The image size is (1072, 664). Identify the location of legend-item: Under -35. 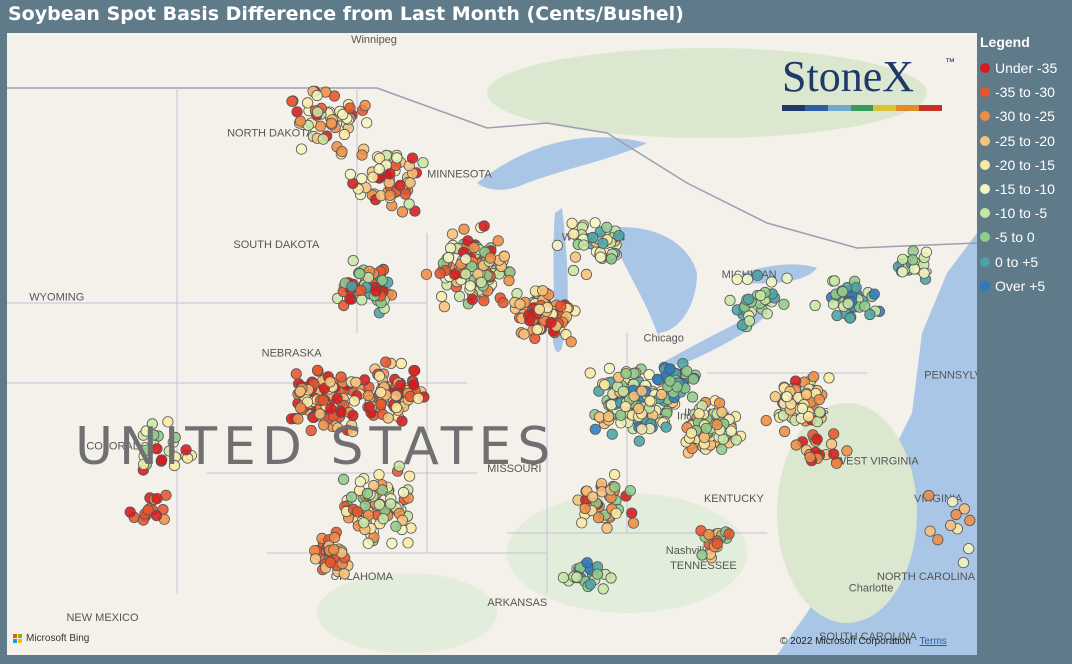
(1025, 68).